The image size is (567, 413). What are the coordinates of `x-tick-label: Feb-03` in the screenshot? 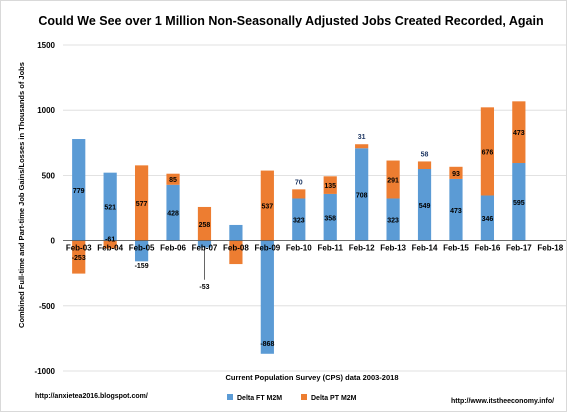 It's located at (79, 248).